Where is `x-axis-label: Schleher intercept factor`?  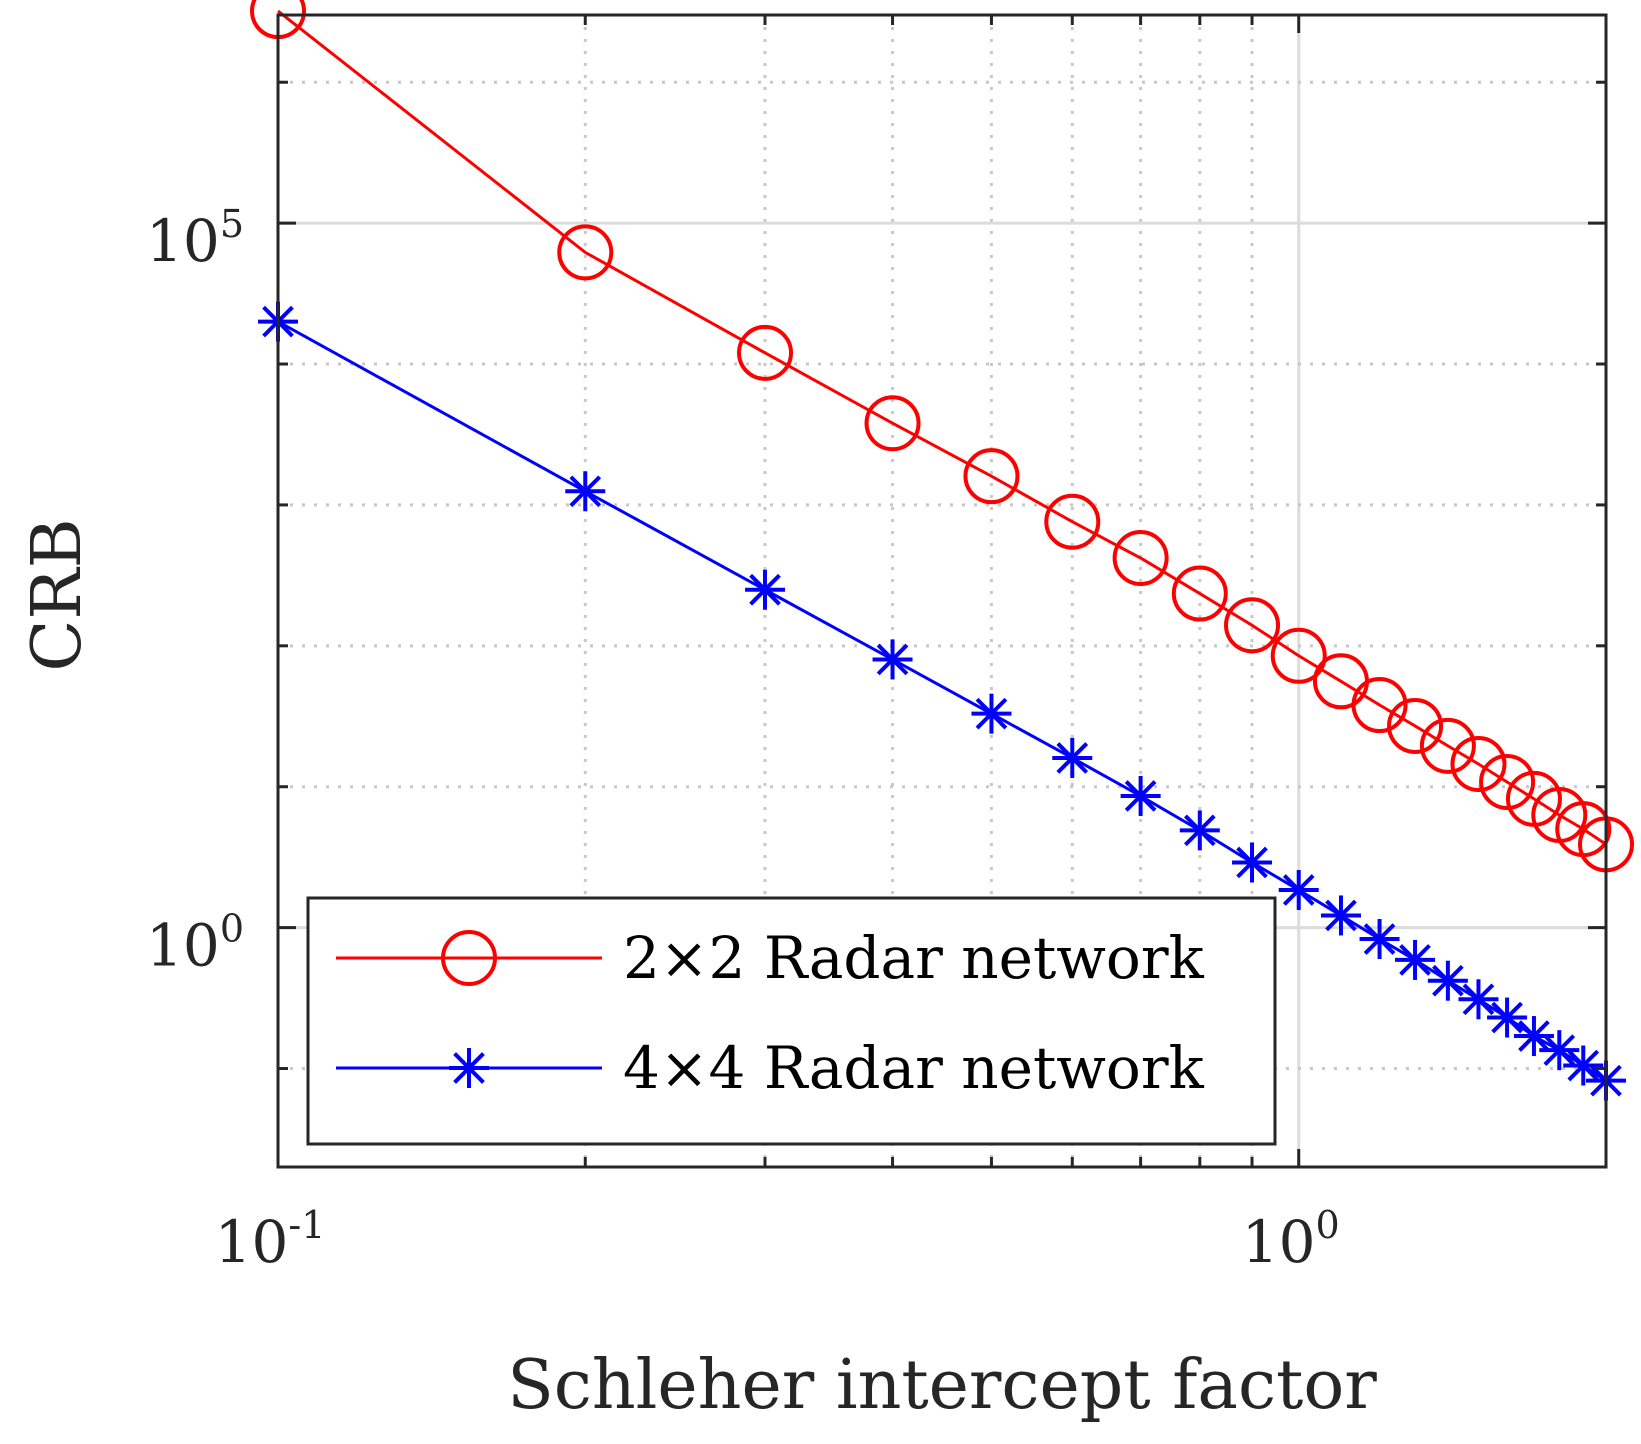
x-axis-label: Schleher intercept factor is located at coordinates (942, 1385).